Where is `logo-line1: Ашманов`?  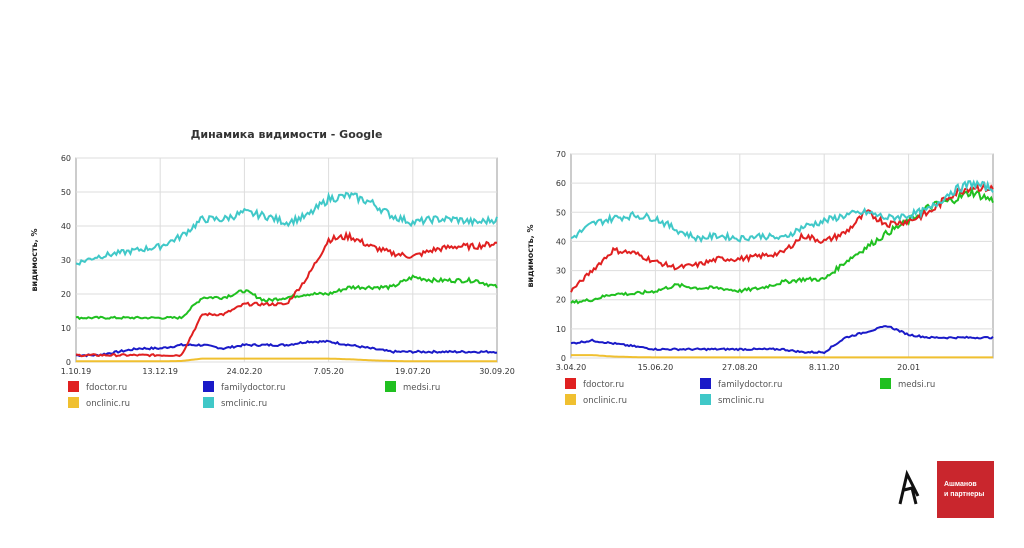
logo-line1: Ашманов is located at coordinates (960, 484).